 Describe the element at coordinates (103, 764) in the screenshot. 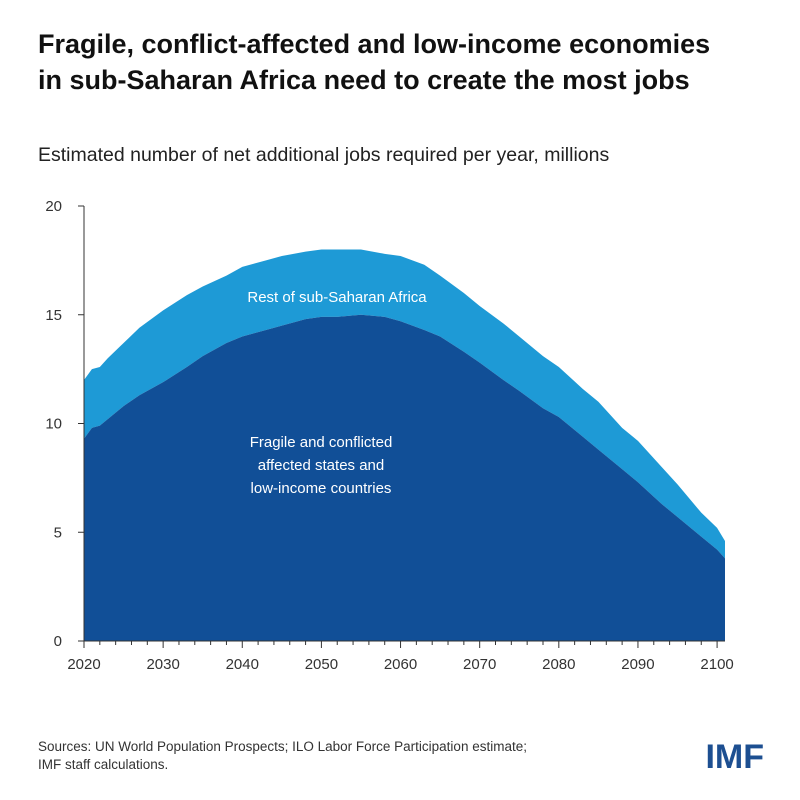

I see `source-line-2: IMF staff calculations.` at that location.